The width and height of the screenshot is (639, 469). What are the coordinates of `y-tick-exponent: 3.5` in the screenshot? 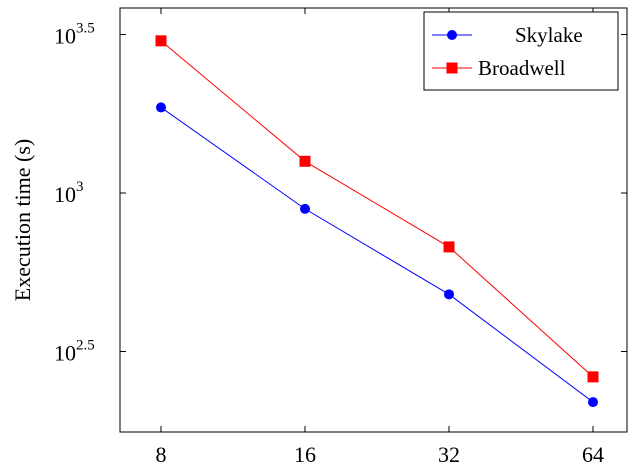 It's located at (85, 29).